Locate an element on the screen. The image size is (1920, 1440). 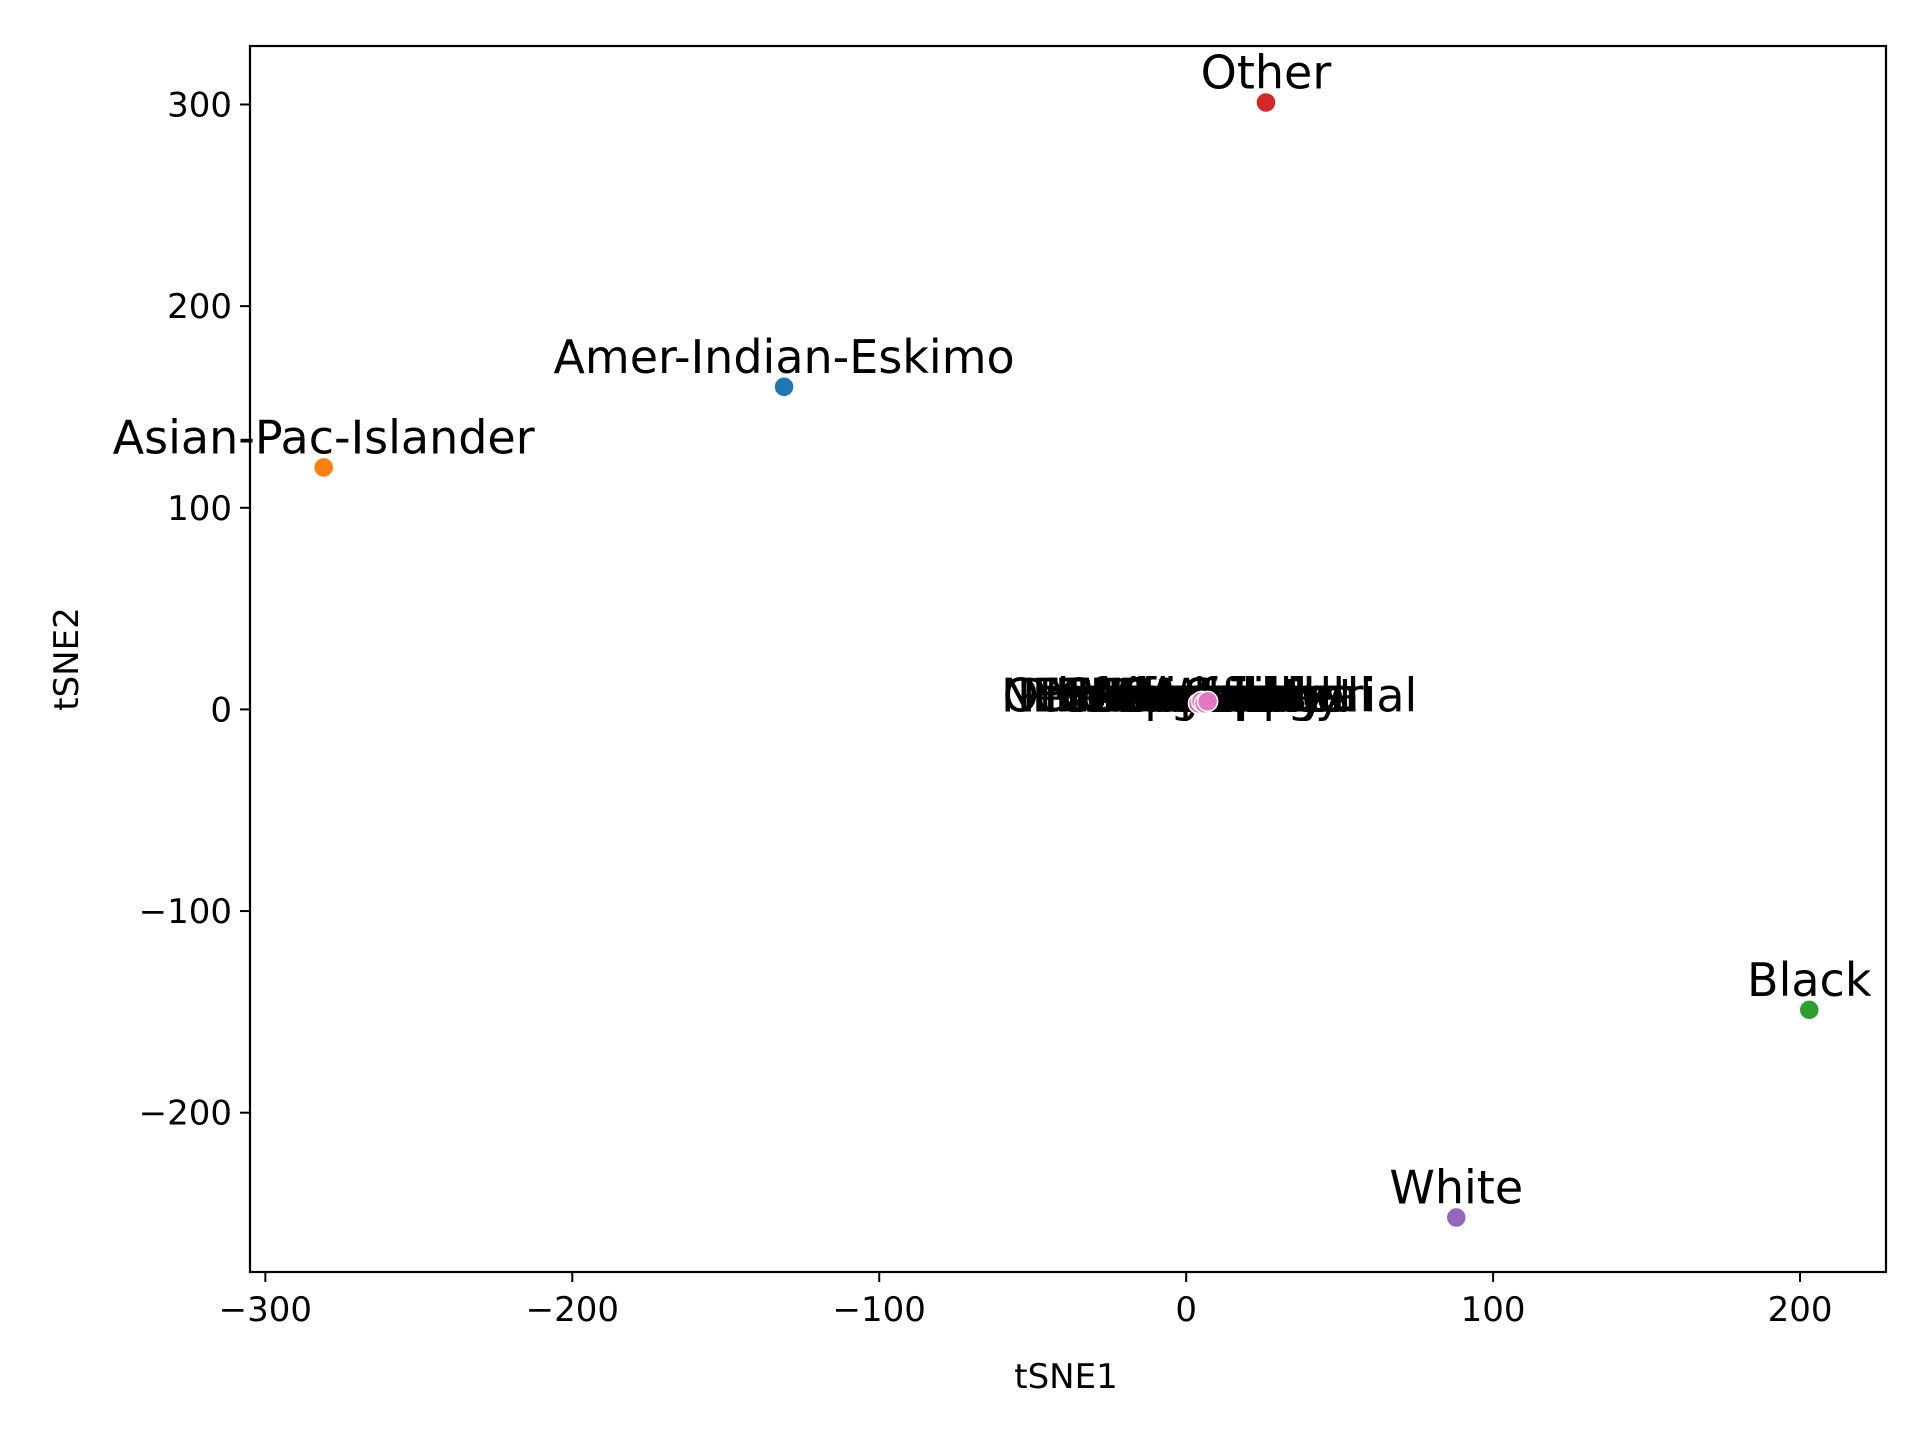
overlap-label-fragment: Adm-clerical is located at coordinates (1230, 695).